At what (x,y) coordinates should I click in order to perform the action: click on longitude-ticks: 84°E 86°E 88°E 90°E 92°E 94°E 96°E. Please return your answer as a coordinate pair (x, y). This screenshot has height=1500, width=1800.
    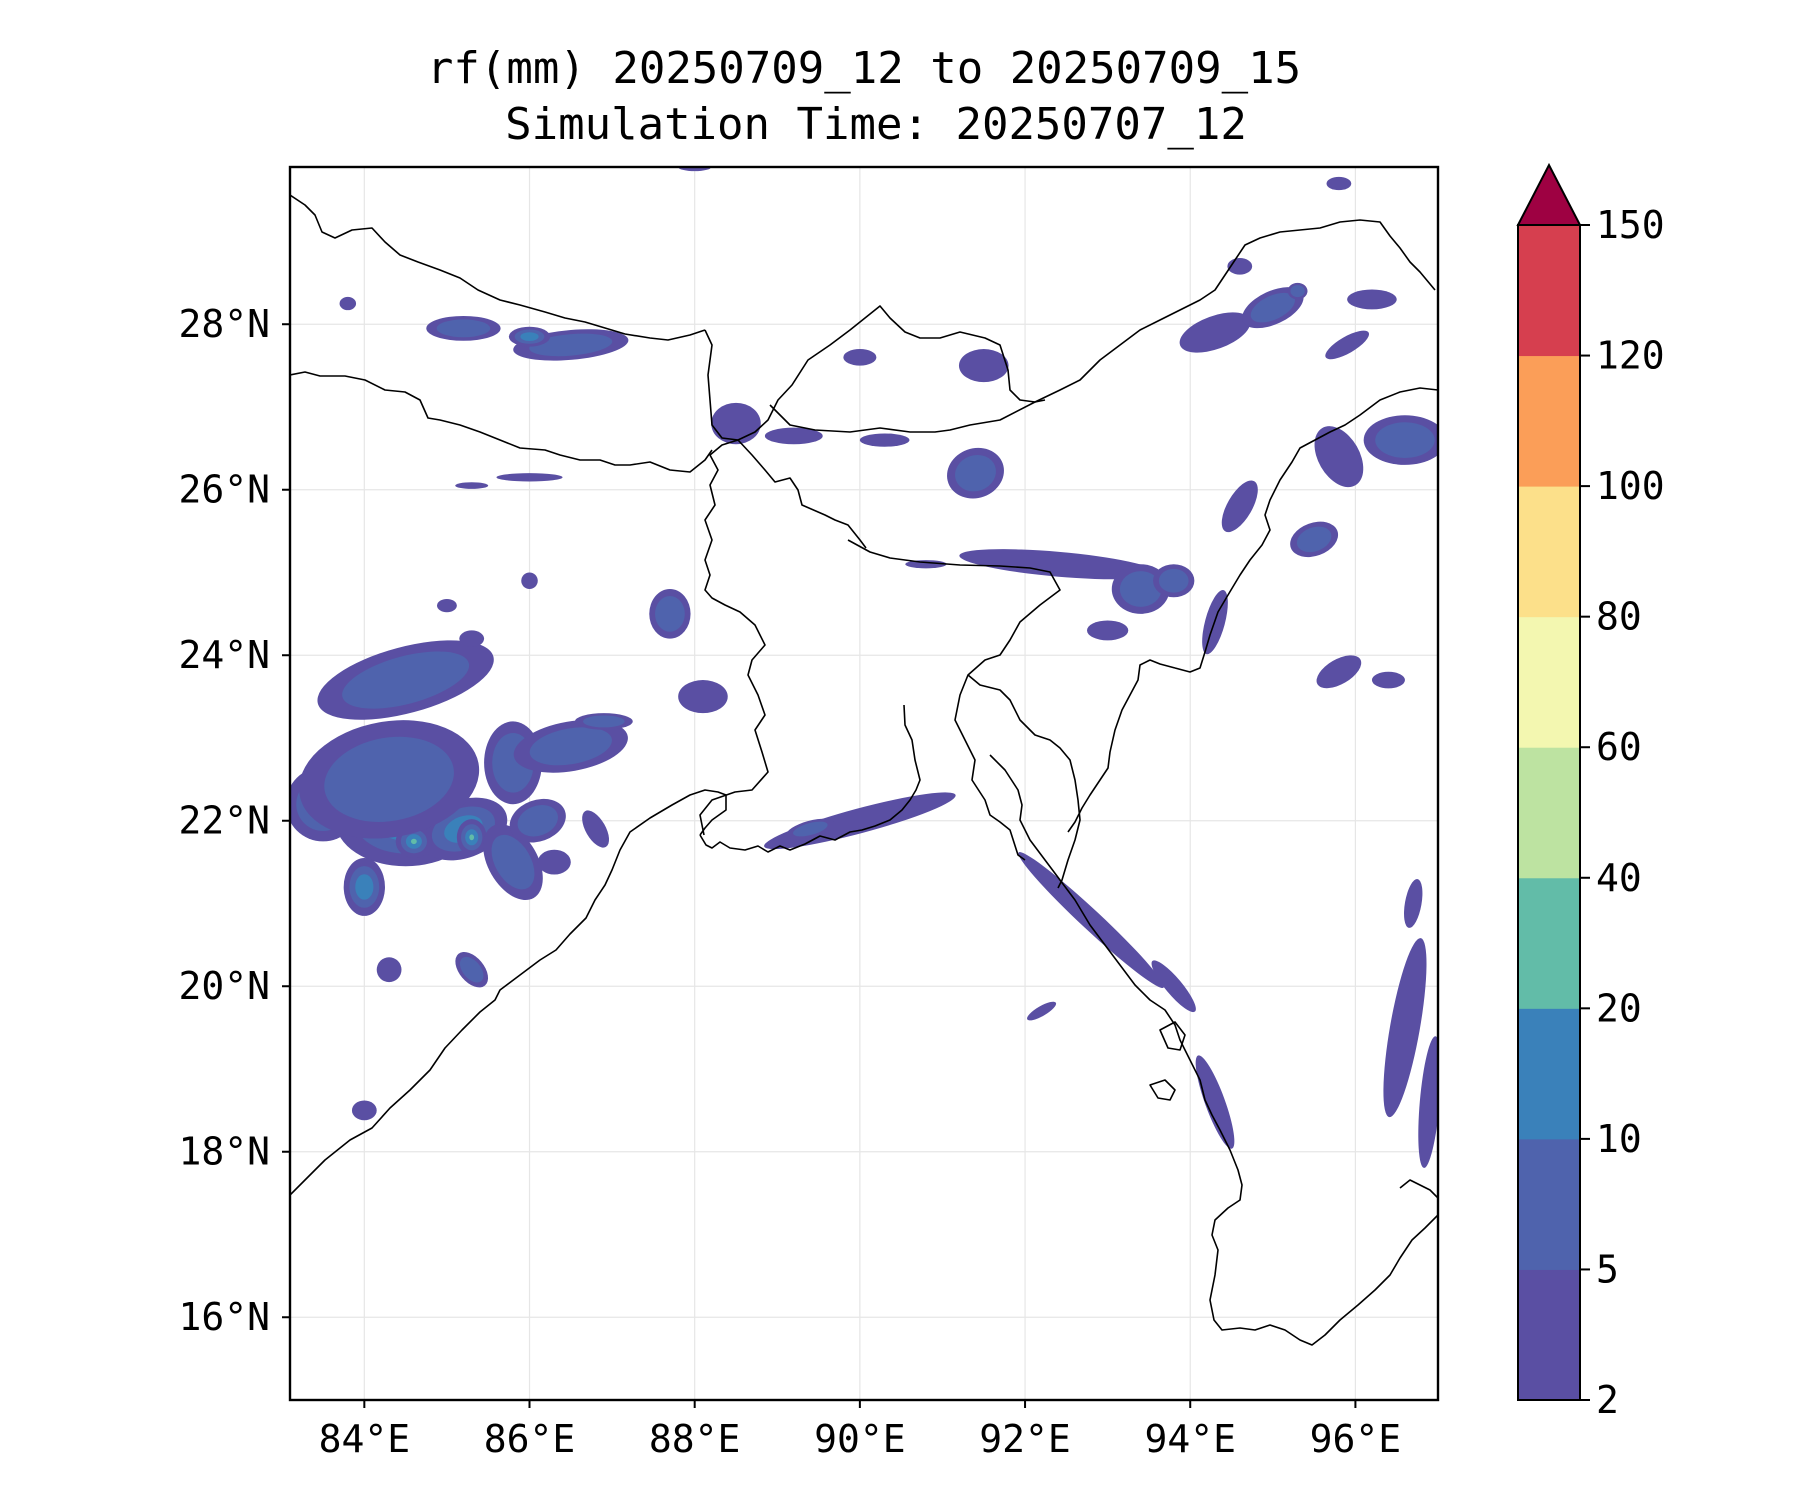
    Looking at the image, I should click on (860, 1430).